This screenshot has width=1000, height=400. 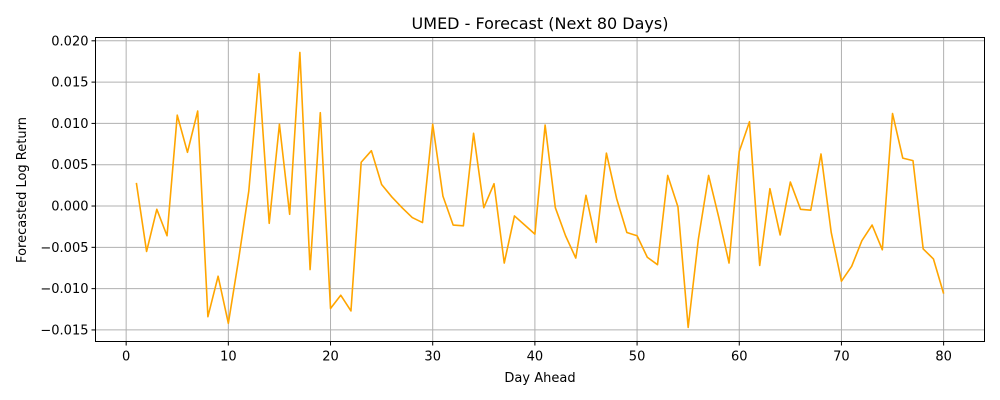 I want to click on x-tick-label: 70, so click(x=841, y=357).